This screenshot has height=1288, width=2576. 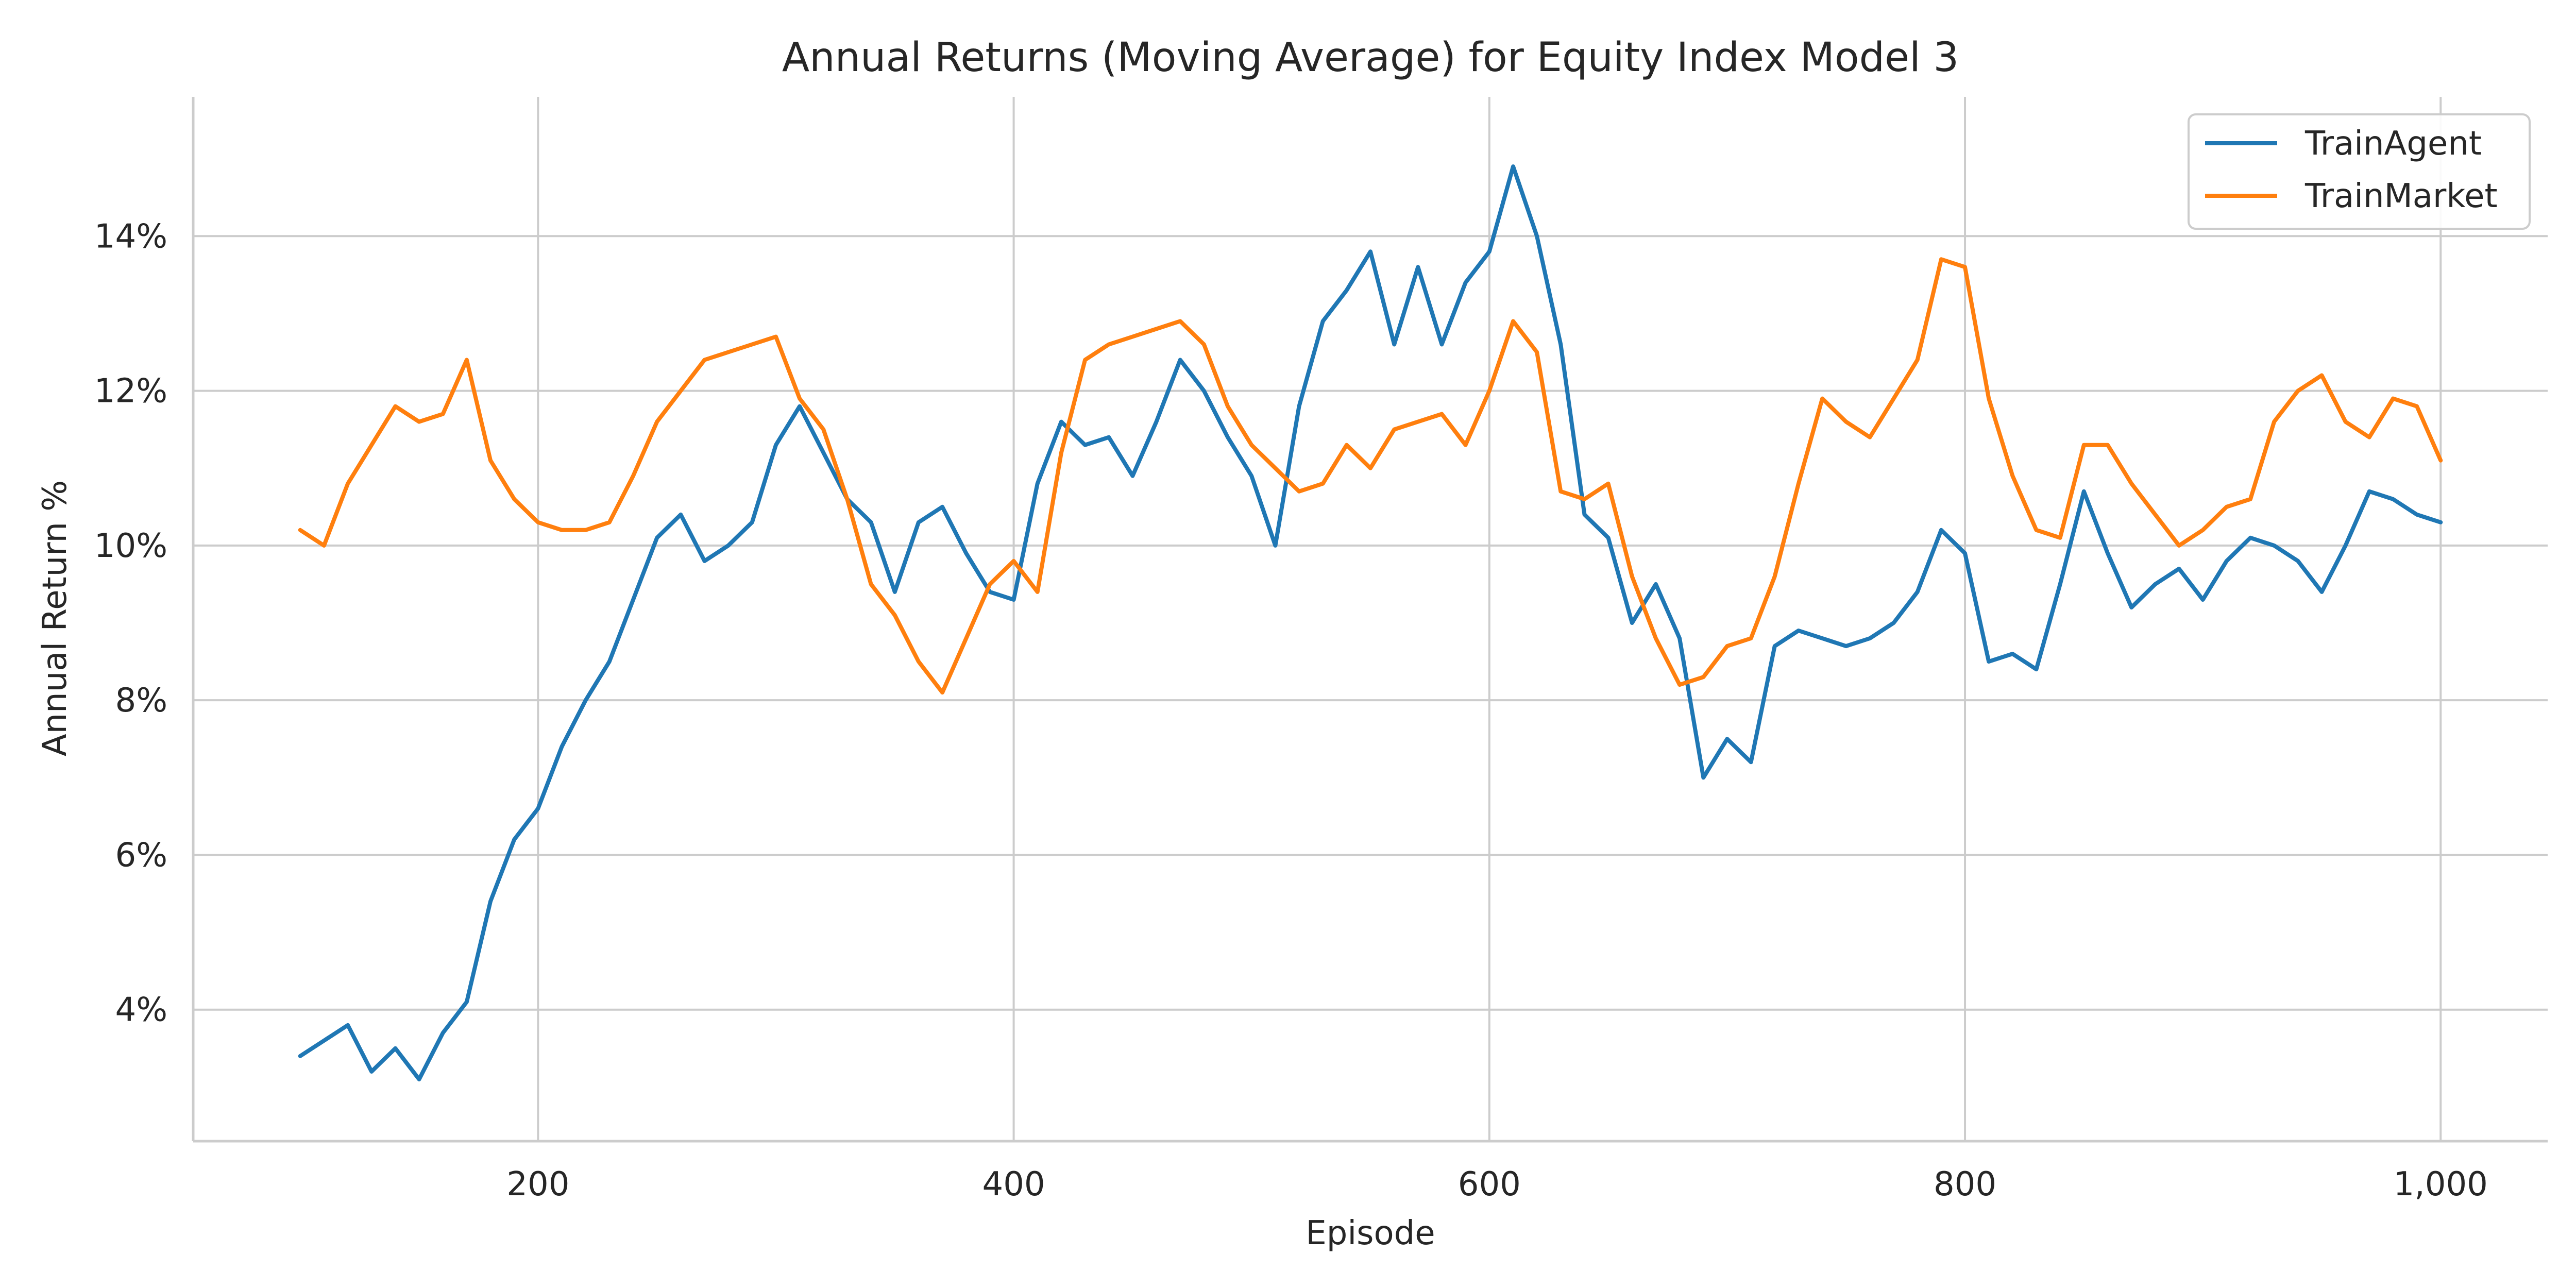 What do you see at coordinates (130, 236) in the screenshot?
I see `y-tick-label: 14%` at bounding box center [130, 236].